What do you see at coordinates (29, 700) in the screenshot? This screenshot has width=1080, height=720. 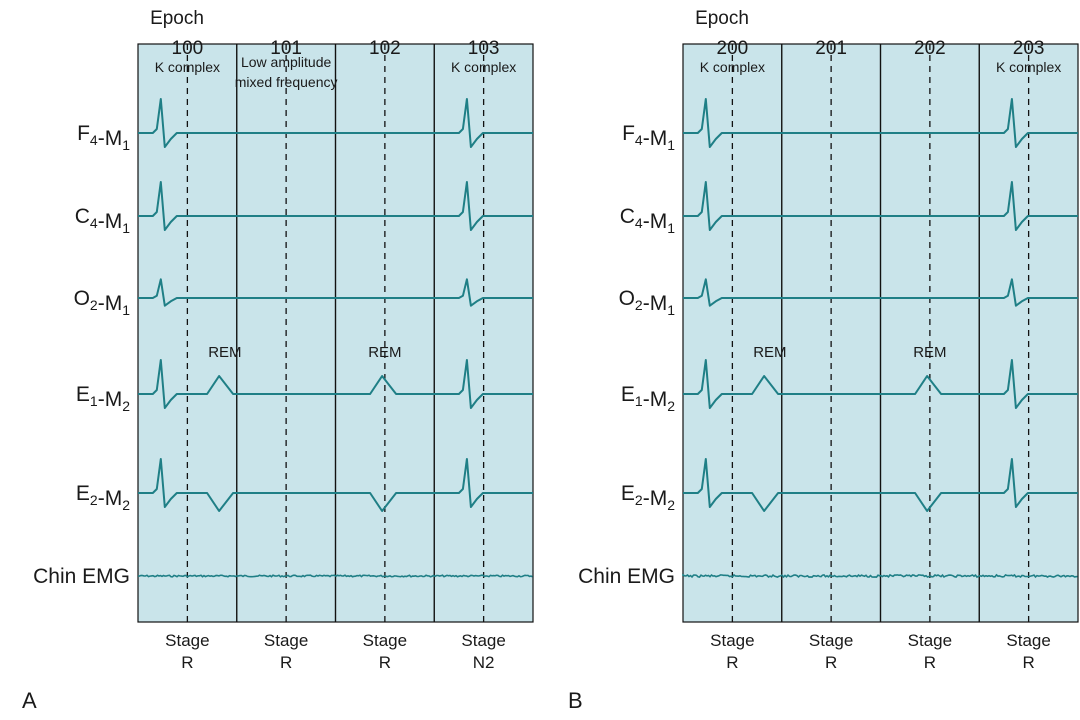 I see `panel-letter: A` at bounding box center [29, 700].